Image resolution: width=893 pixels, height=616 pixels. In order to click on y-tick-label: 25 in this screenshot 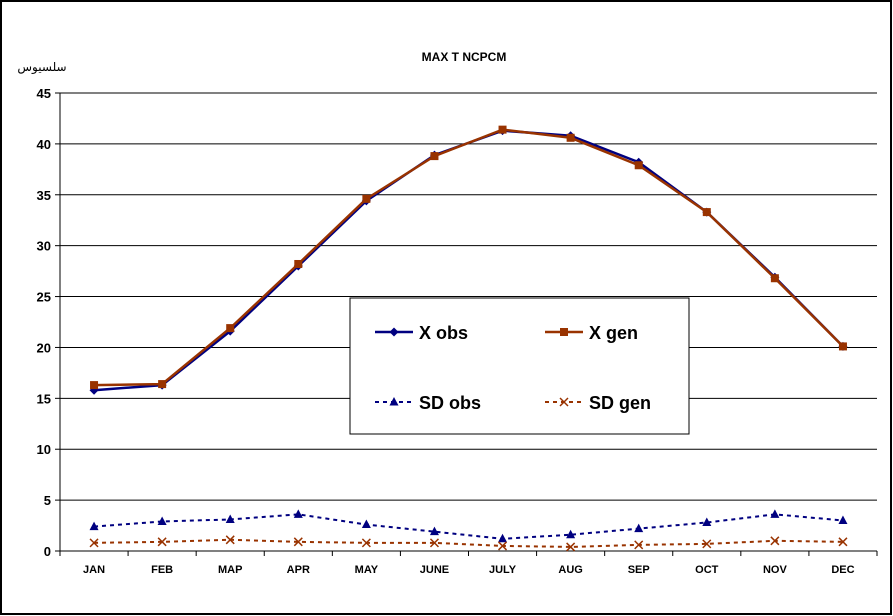, I will do `click(44, 297)`.